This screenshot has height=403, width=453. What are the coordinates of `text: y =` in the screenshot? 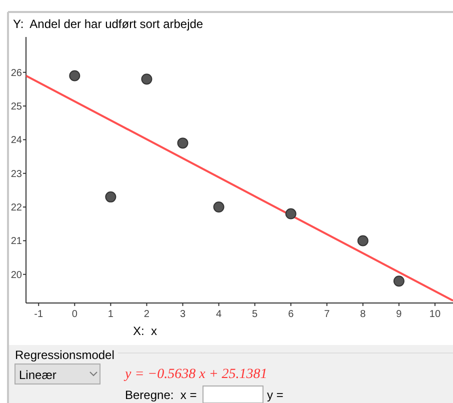 It's located at (275, 395).